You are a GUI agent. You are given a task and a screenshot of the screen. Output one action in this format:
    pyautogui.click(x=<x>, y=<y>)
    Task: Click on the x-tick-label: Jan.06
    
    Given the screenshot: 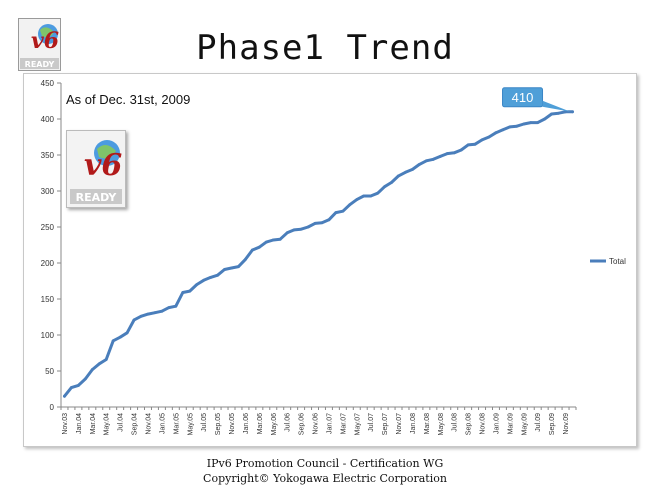 What is the action you would take?
    pyautogui.click(x=246, y=423)
    